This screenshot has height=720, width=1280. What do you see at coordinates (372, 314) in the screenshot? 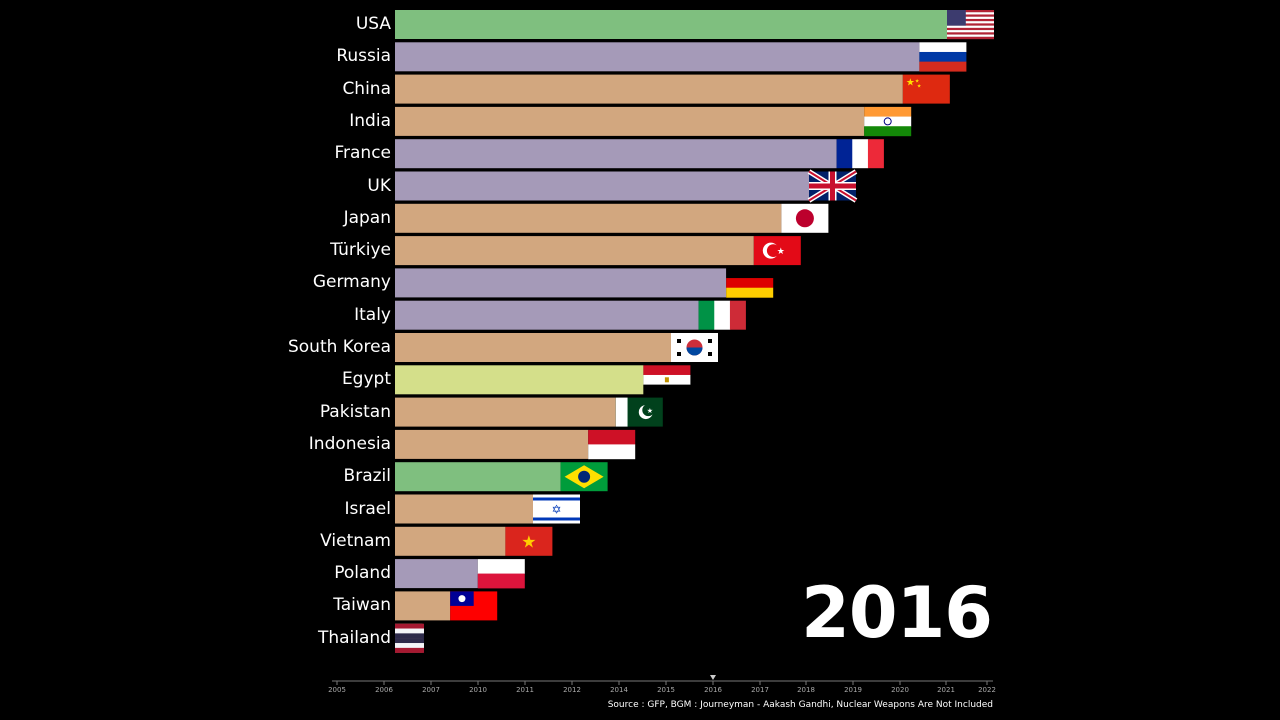
I see `country-label: Italy` at bounding box center [372, 314].